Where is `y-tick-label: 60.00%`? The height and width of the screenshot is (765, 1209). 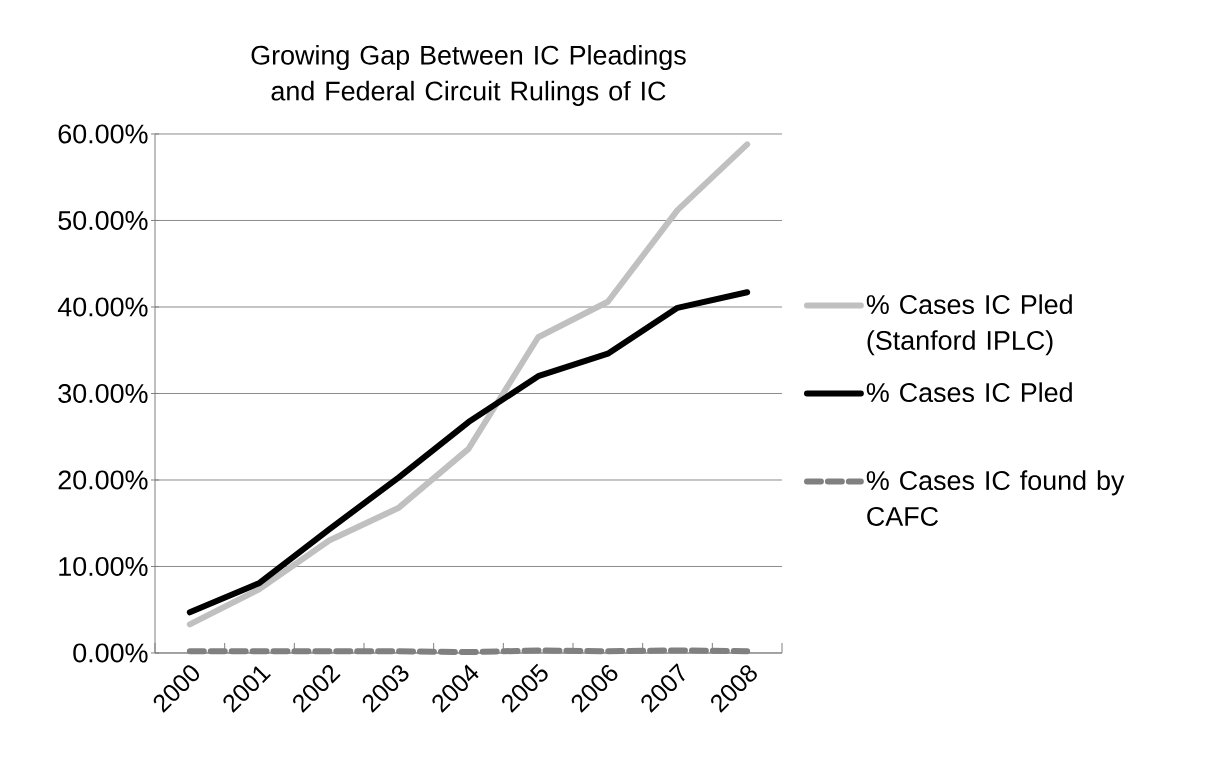
y-tick-label: 60.00% is located at coordinates (103, 134).